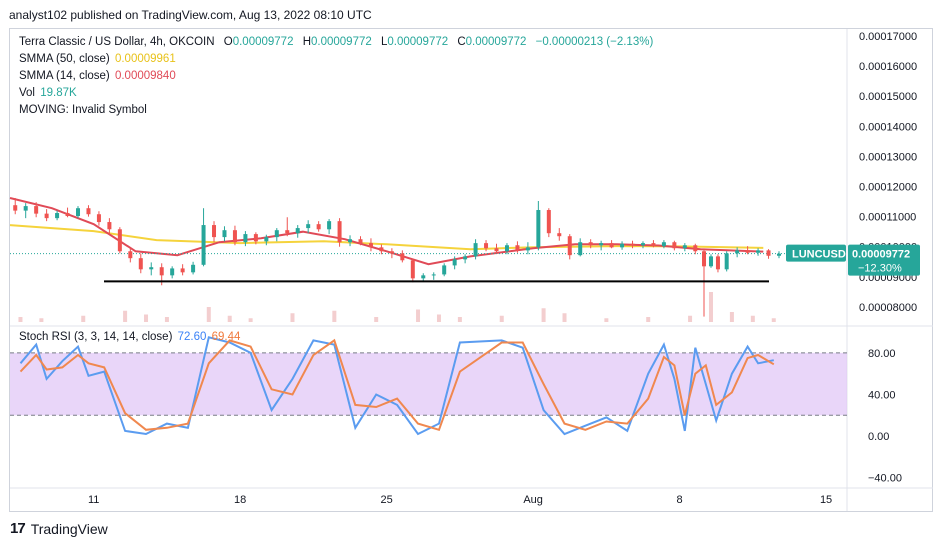 This screenshot has width=941, height=548. What do you see at coordinates (97, 76) in the screenshot?
I see `smma14-legend: SMMA (14, close) 0.00009840` at bounding box center [97, 76].